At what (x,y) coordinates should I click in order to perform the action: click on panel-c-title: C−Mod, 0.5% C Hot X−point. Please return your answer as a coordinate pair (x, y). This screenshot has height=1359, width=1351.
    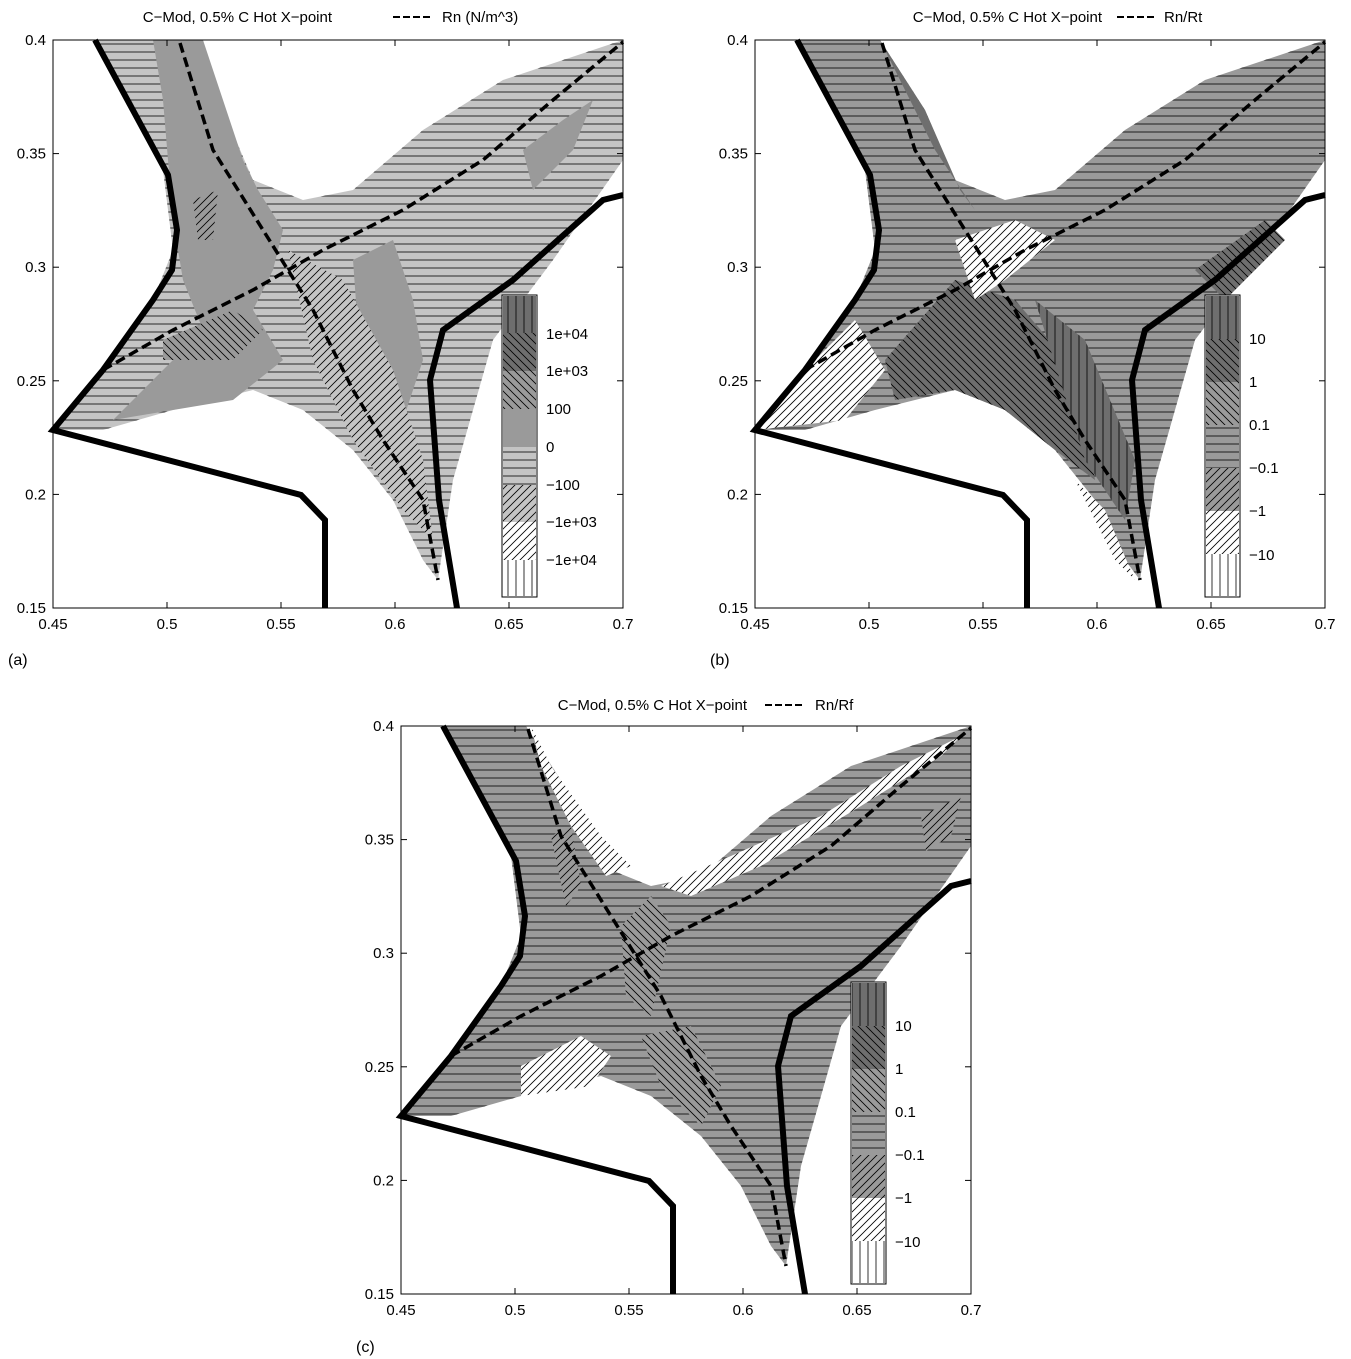
    Looking at the image, I should click on (653, 705).